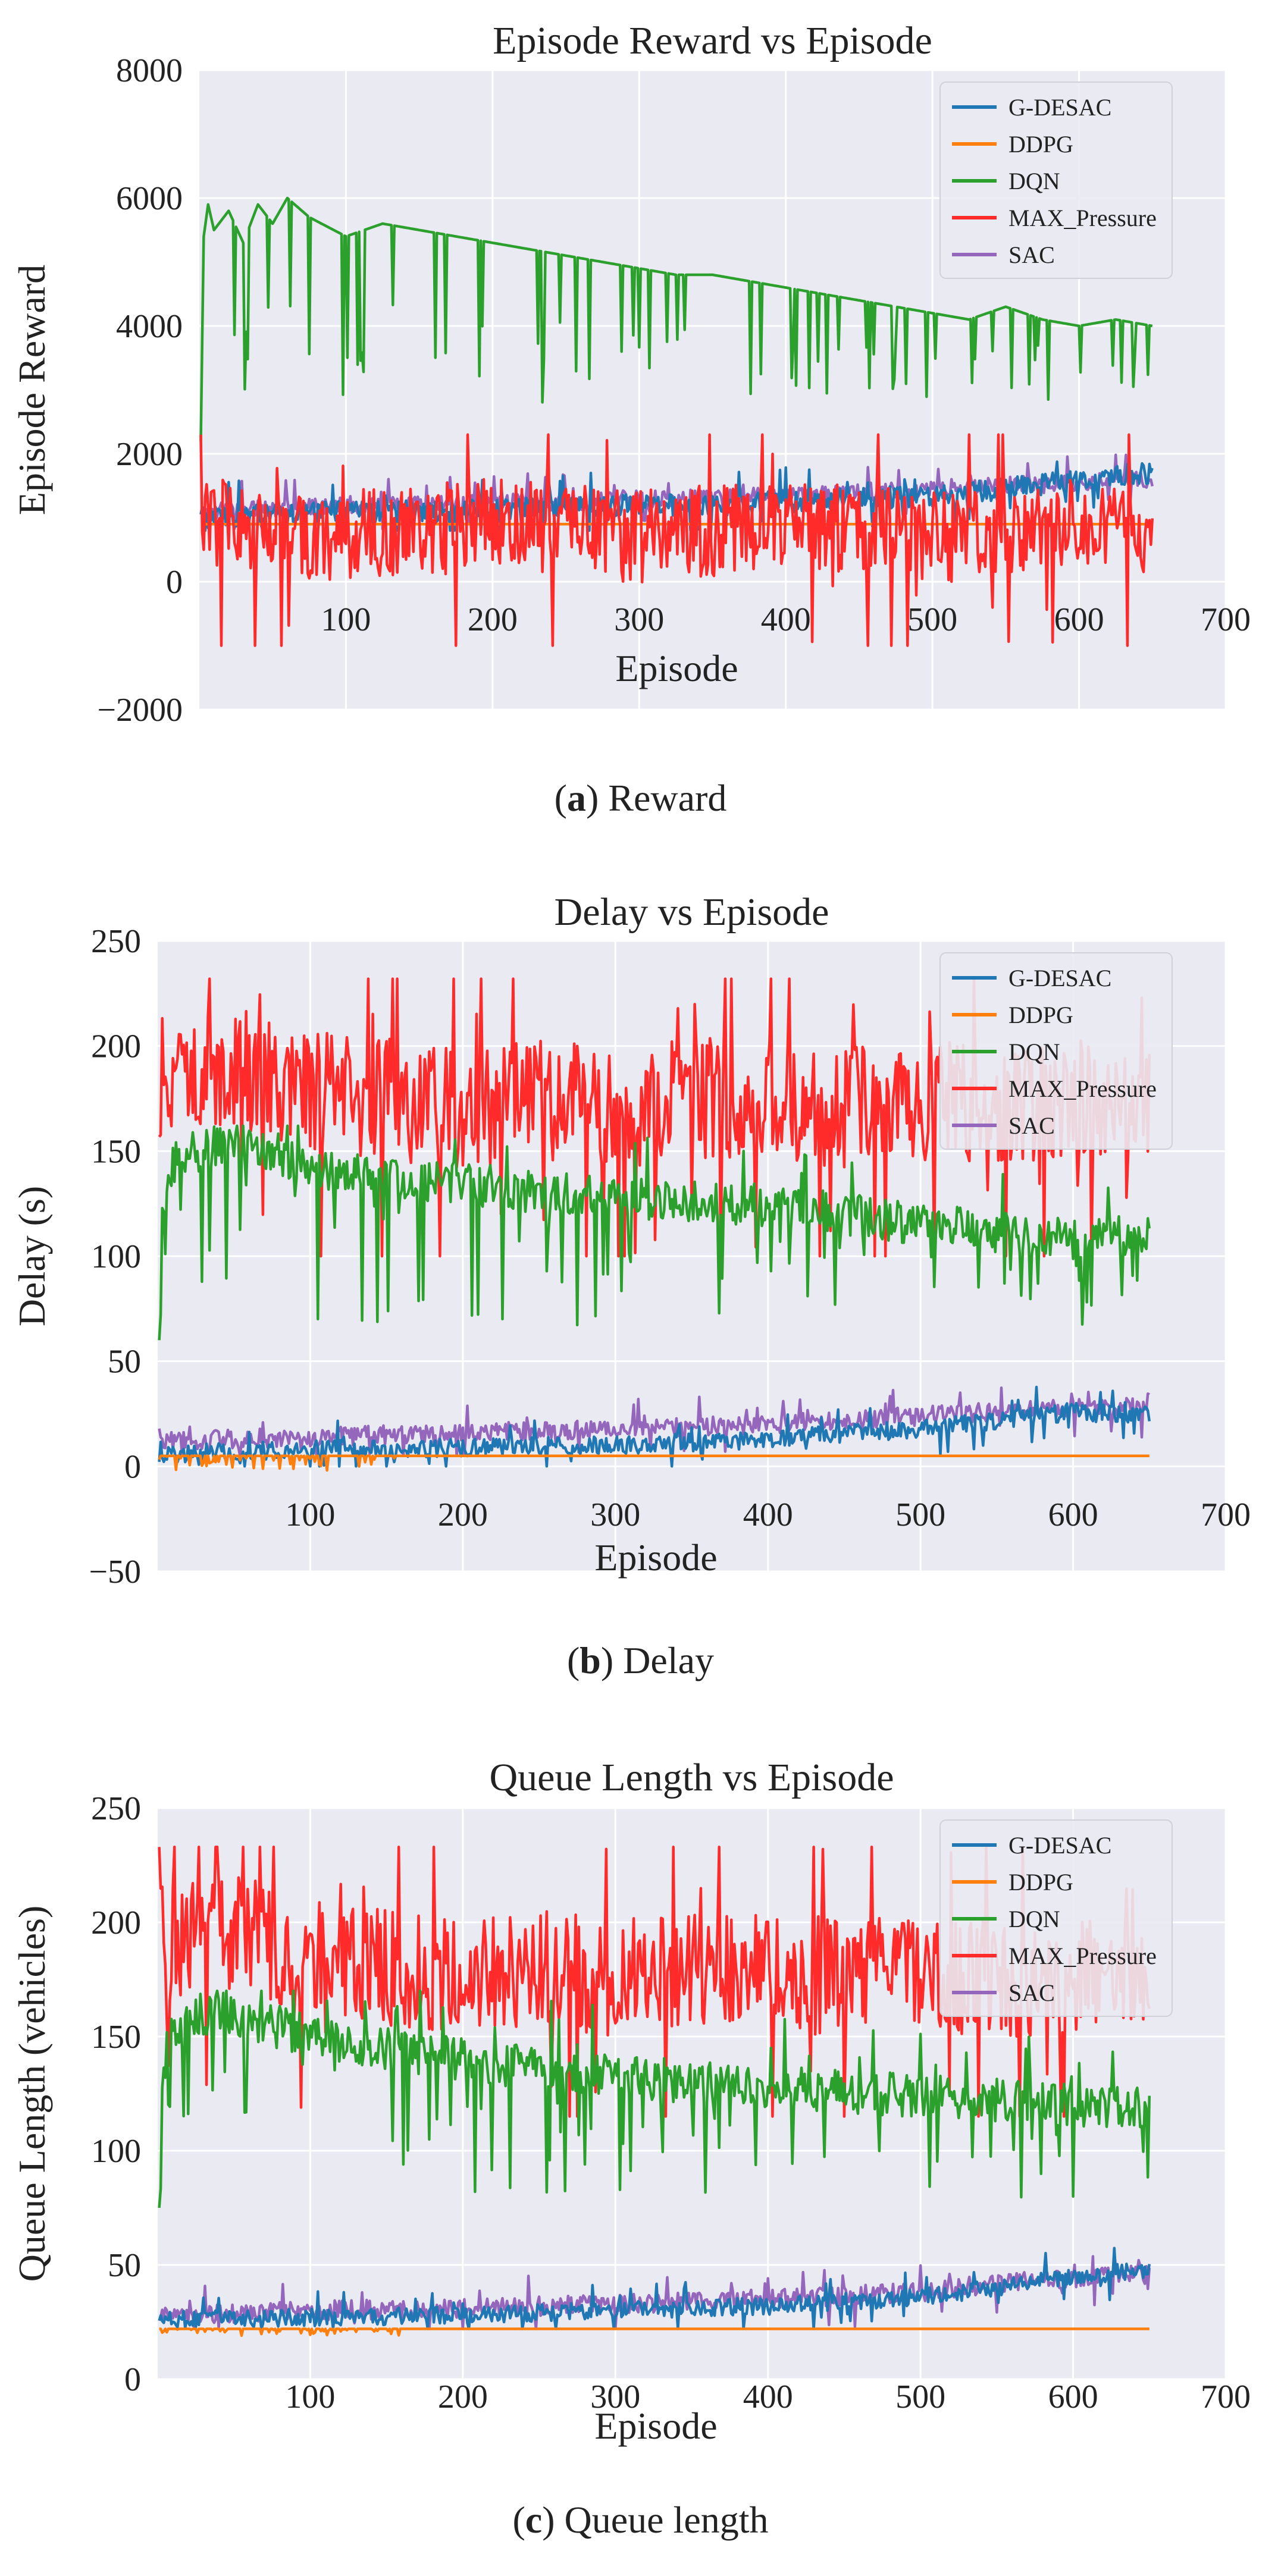  Describe the element at coordinates (149, 454) in the screenshot. I see `y-tick-label: 2000` at that location.